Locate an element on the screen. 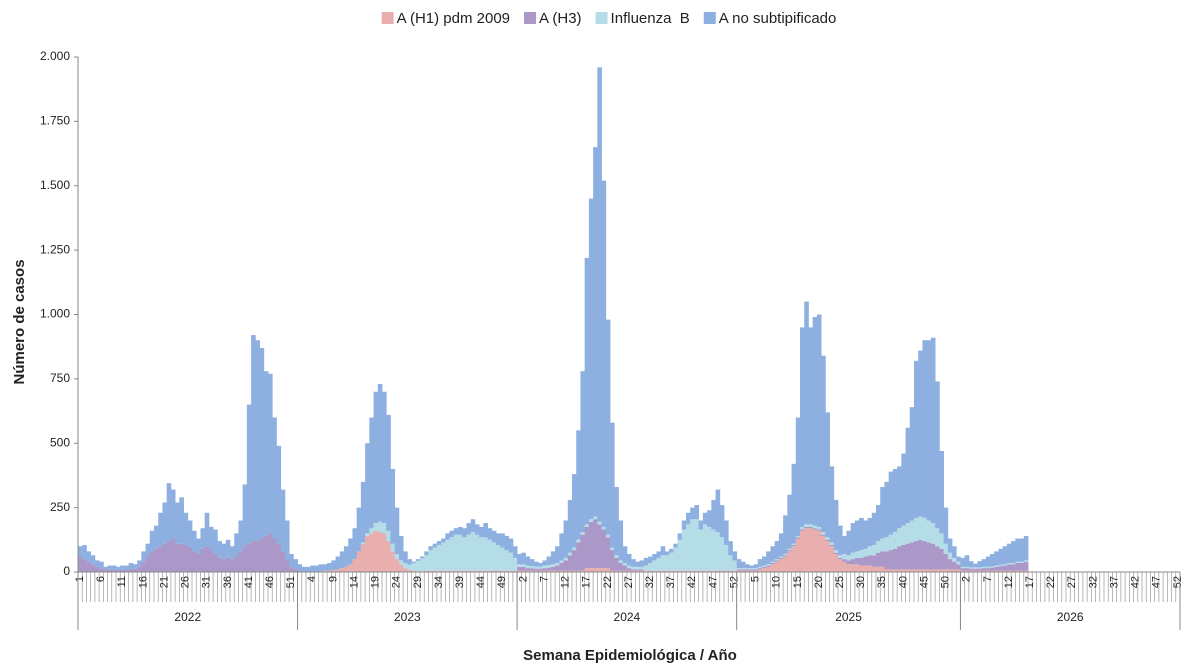 The image size is (1184, 671). x-tick-label: 22 is located at coordinates (1051, 582).